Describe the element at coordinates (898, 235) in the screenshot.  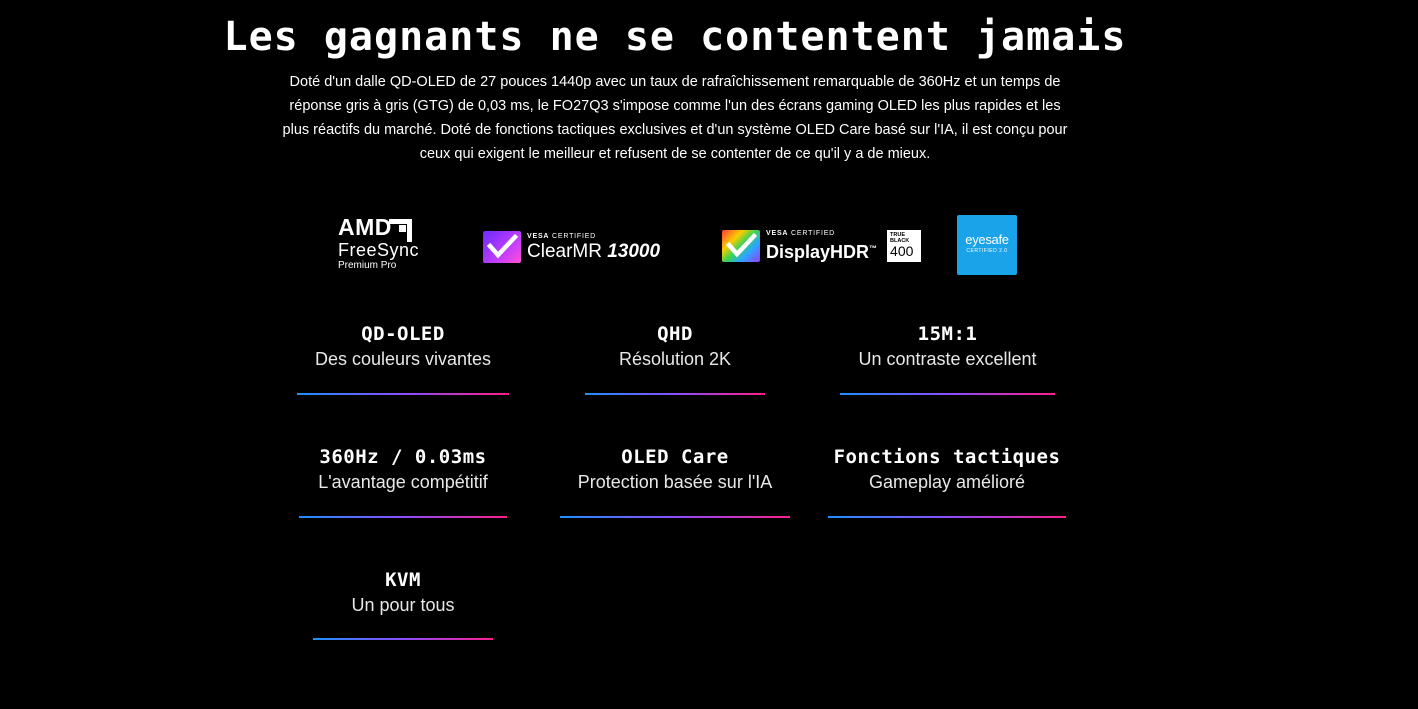
I see `true-label: TRUE` at that location.